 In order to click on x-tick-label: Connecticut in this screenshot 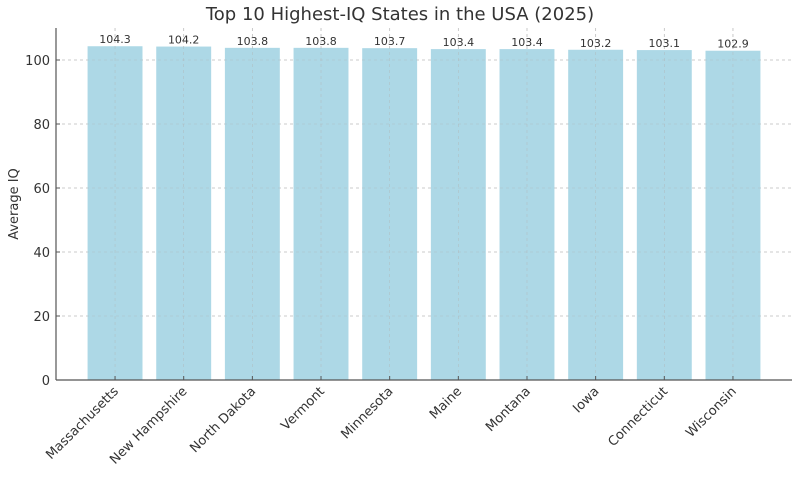, I will do `click(638, 417)`.